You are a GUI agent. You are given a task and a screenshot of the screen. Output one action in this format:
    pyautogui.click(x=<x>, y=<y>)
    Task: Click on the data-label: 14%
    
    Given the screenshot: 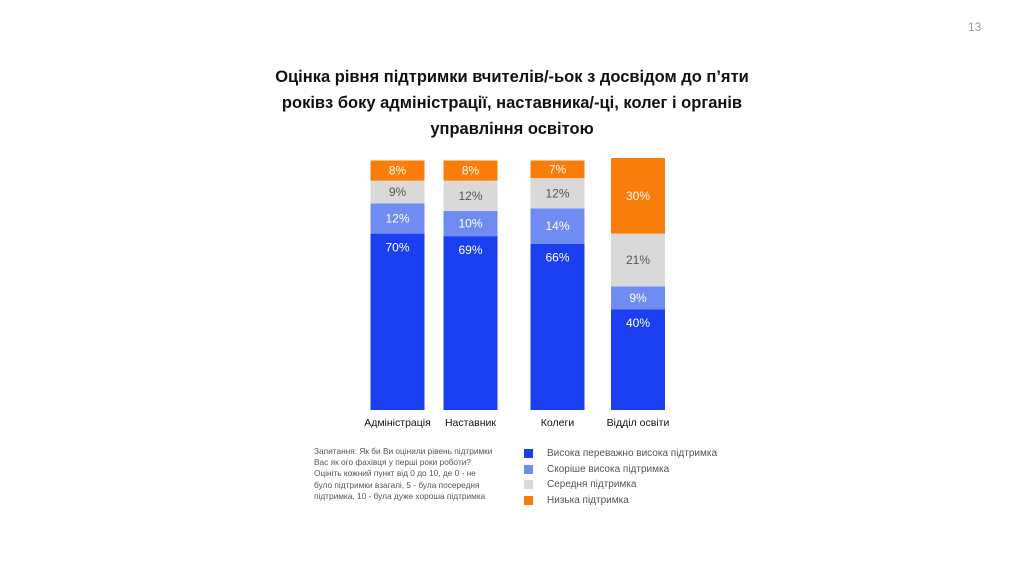 What is the action you would take?
    pyautogui.click(x=557, y=226)
    